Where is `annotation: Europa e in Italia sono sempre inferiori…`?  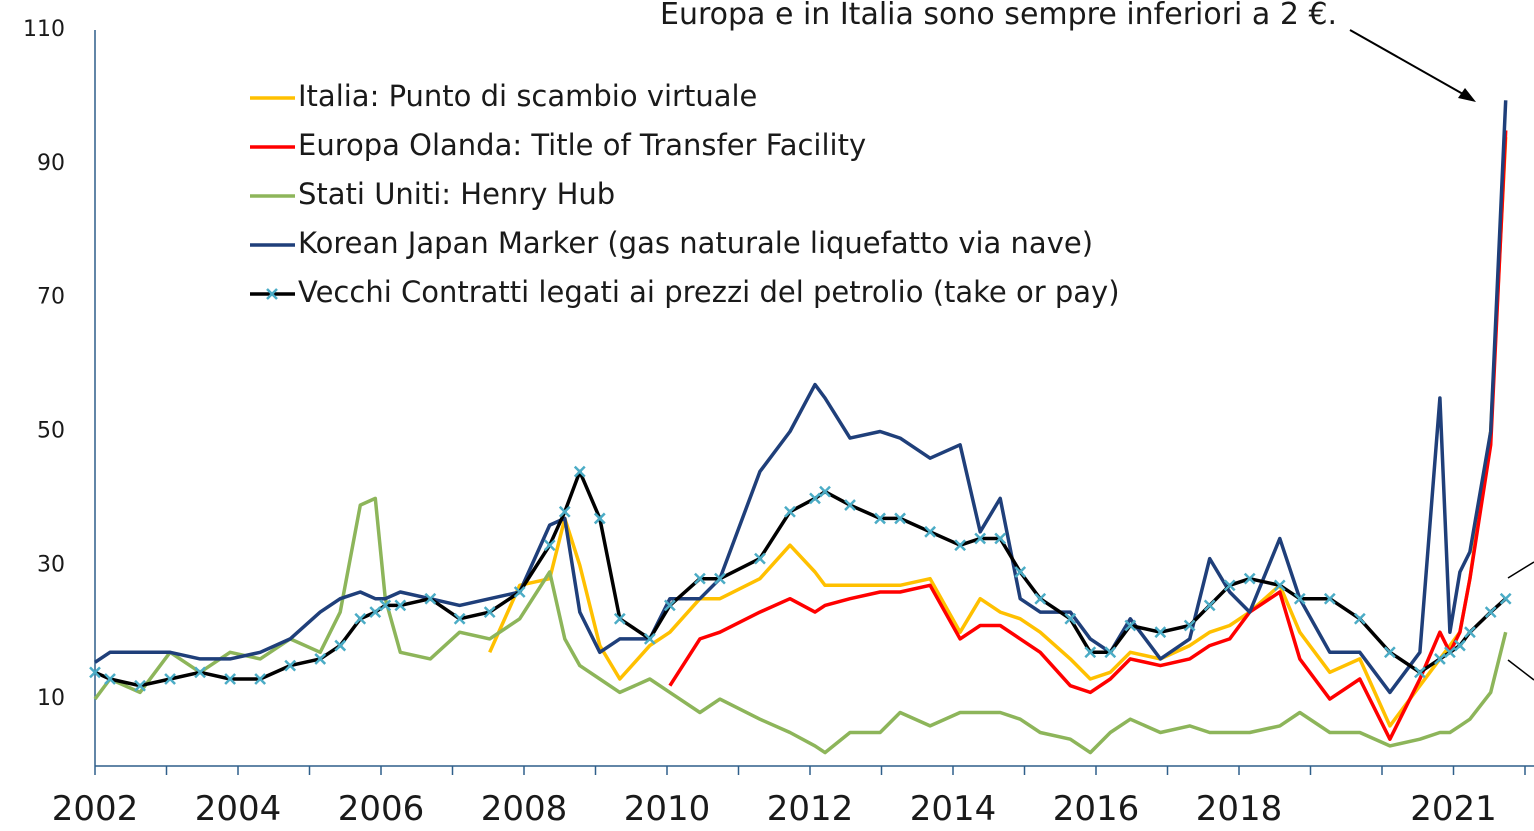 annotation: Europa e in Italia sono sempre inferiori… is located at coordinates (998, 16).